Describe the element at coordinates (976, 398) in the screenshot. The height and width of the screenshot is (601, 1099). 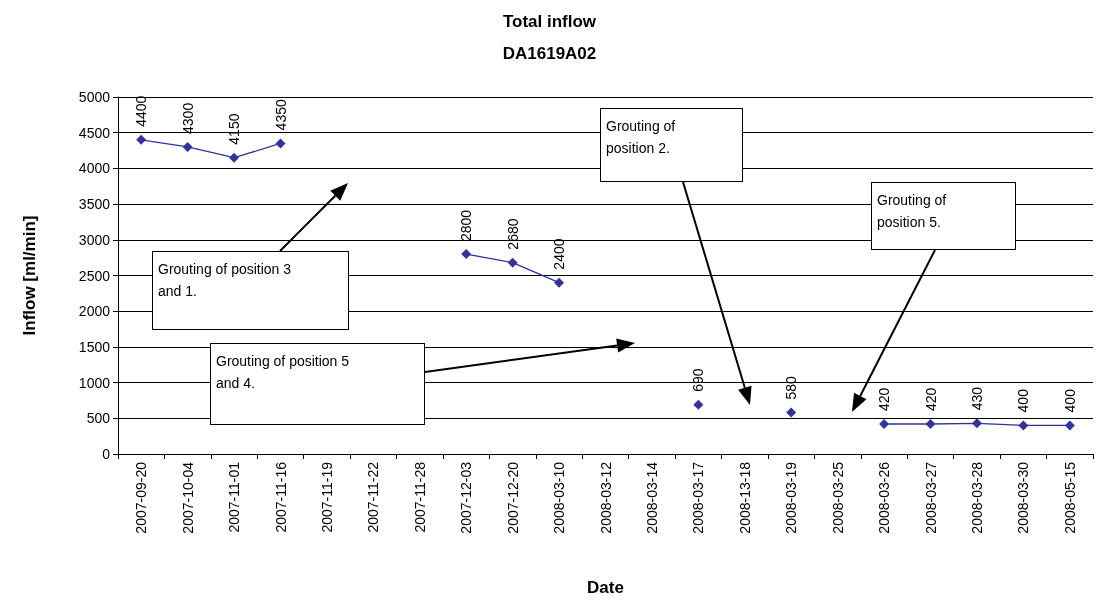
I see `data-label: 430` at that location.